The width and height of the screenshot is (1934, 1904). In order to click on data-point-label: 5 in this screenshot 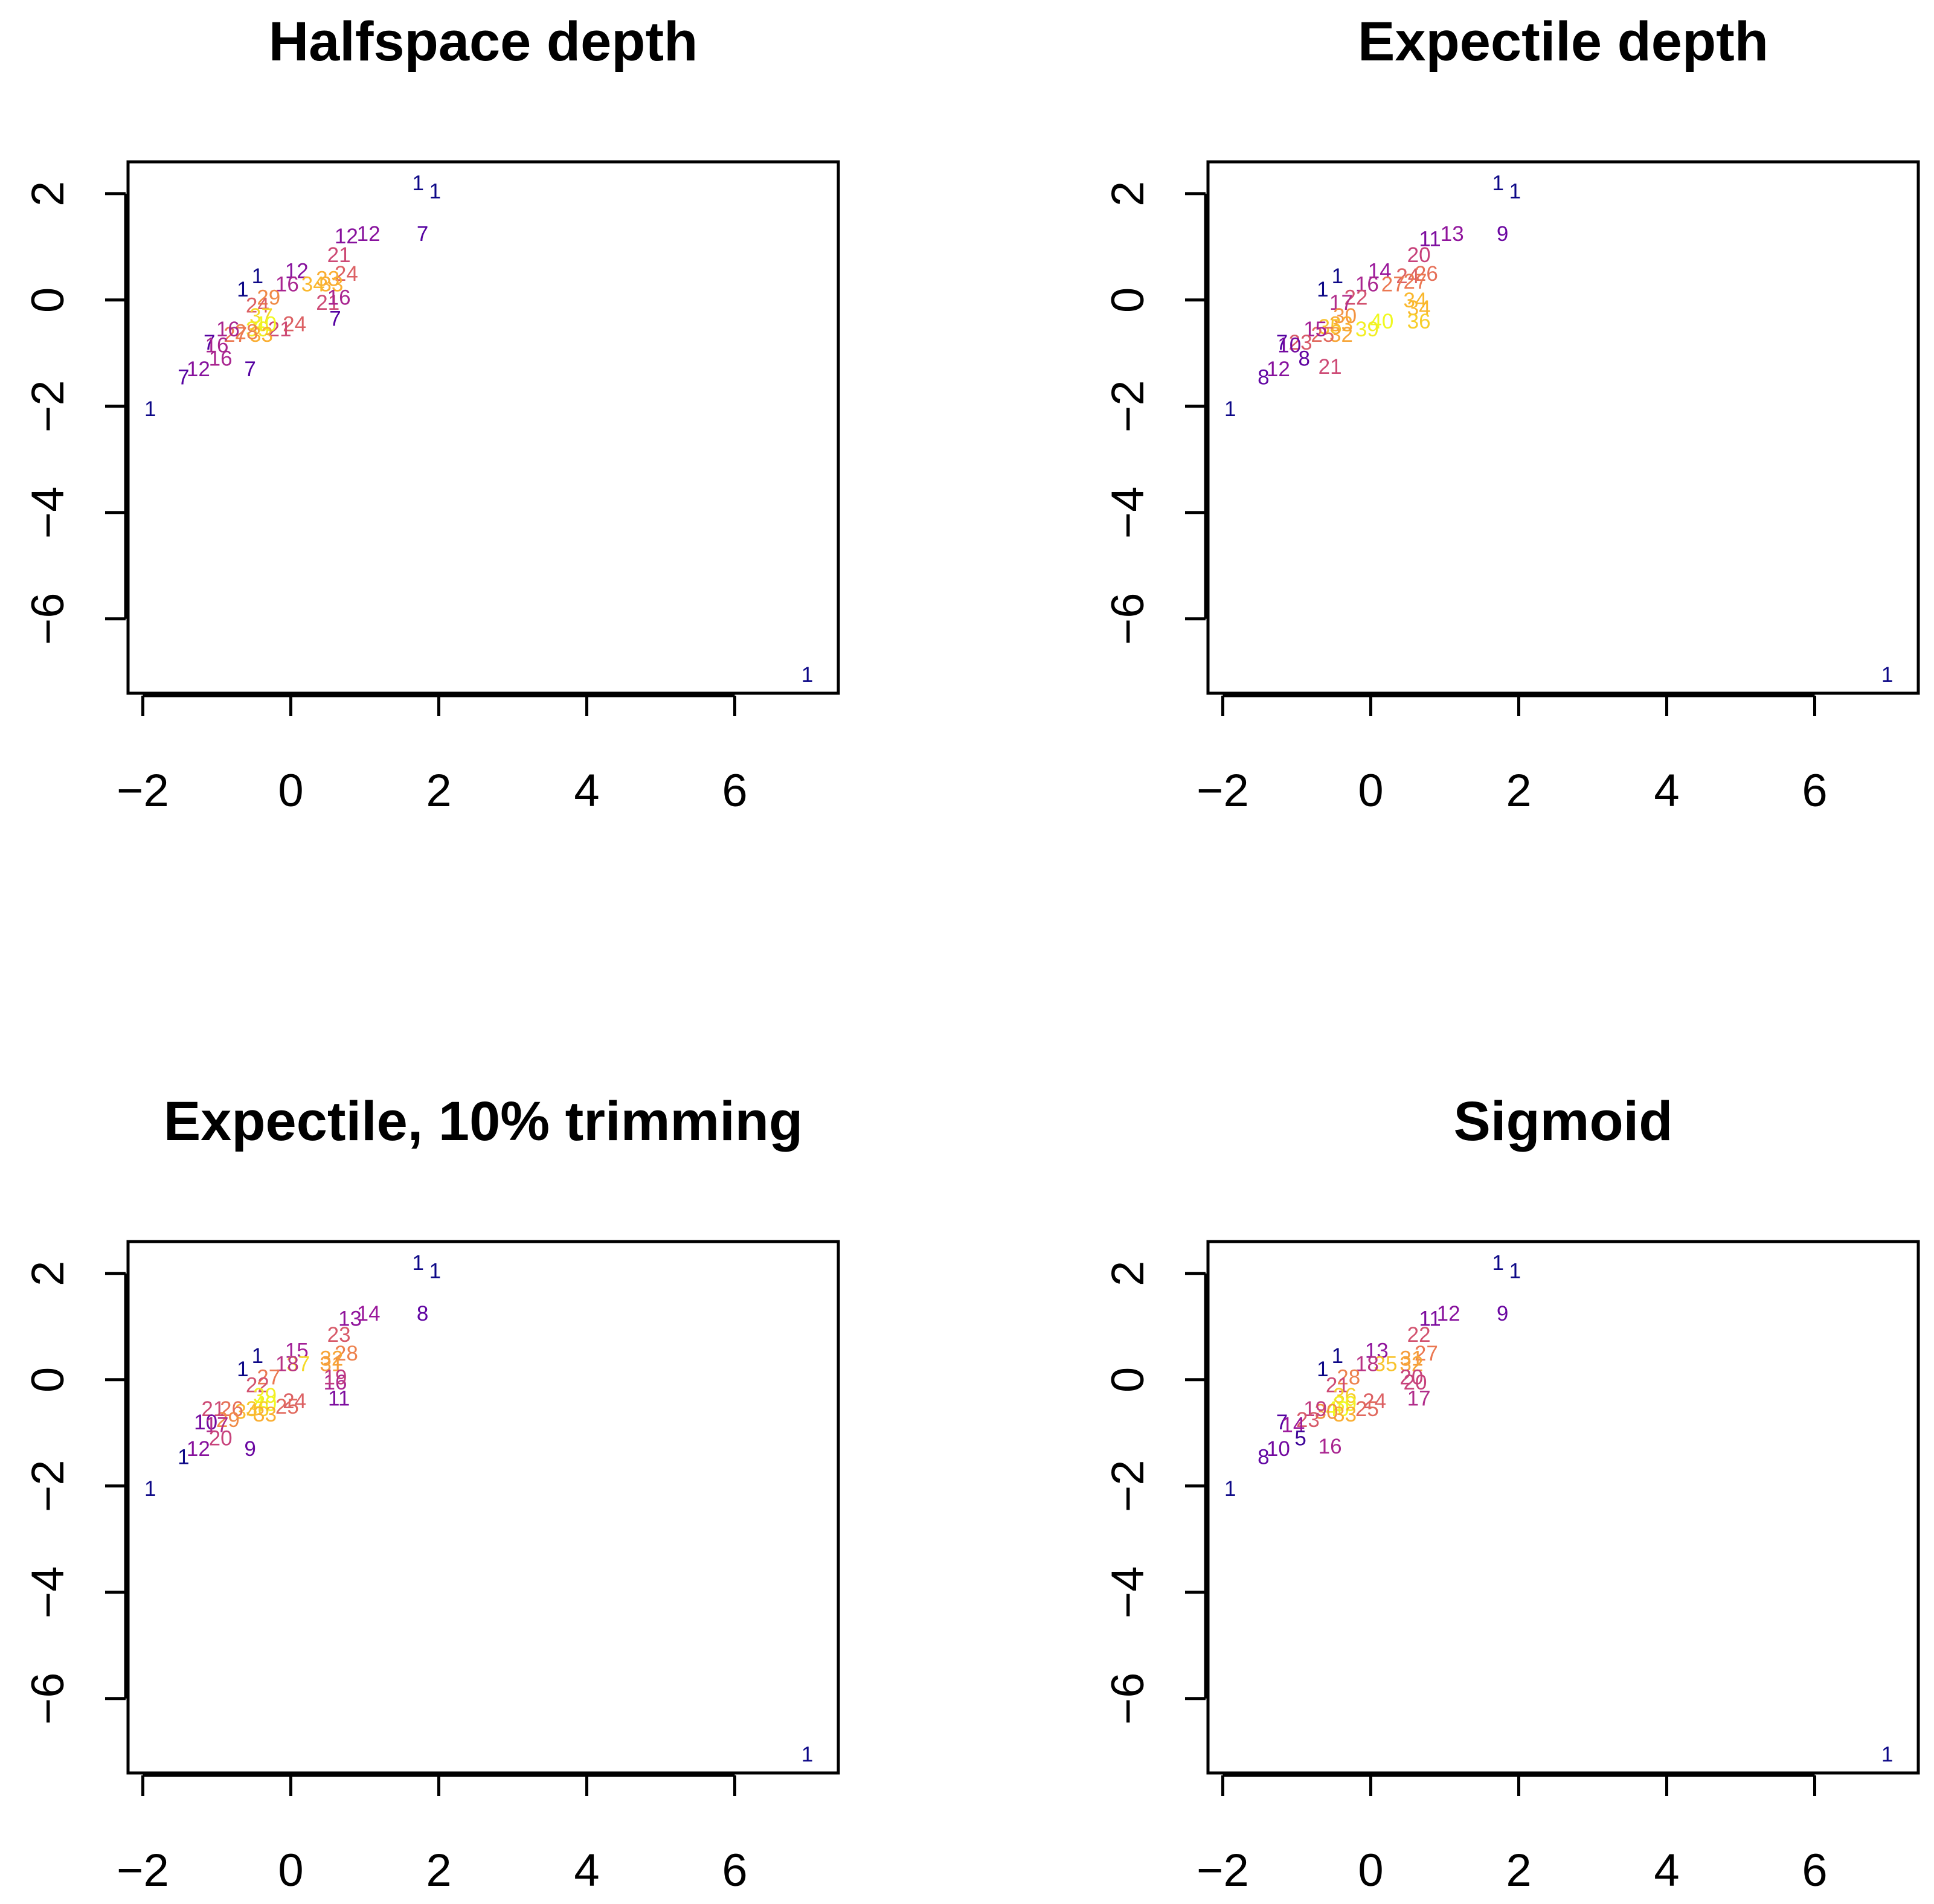, I will do `click(1300, 1438)`.